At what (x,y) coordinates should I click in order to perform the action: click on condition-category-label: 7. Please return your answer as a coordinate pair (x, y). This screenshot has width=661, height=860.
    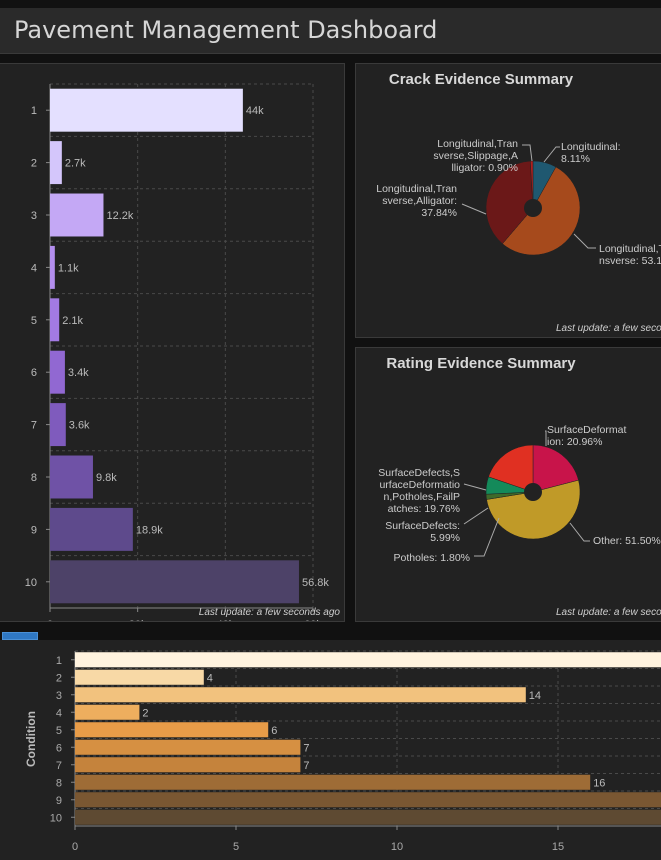
    Looking at the image, I should click on (59, 766).